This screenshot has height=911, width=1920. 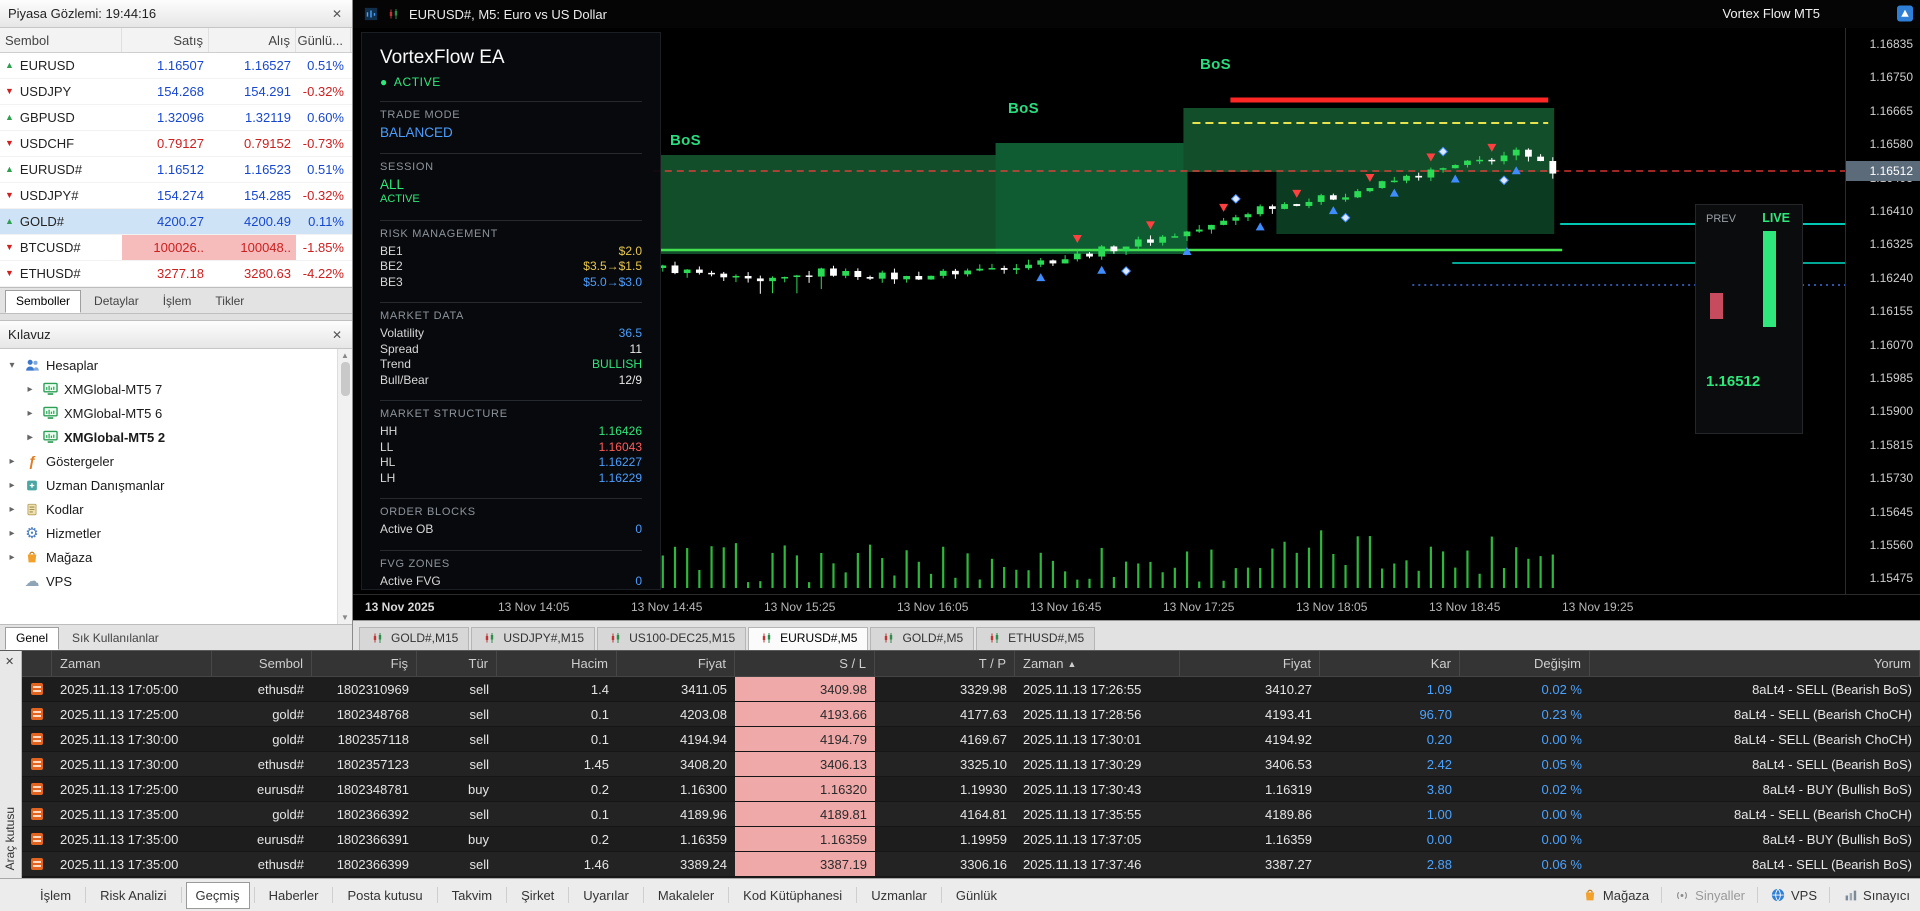 I want to click on panel-splitter, so click(x=176, y=317).